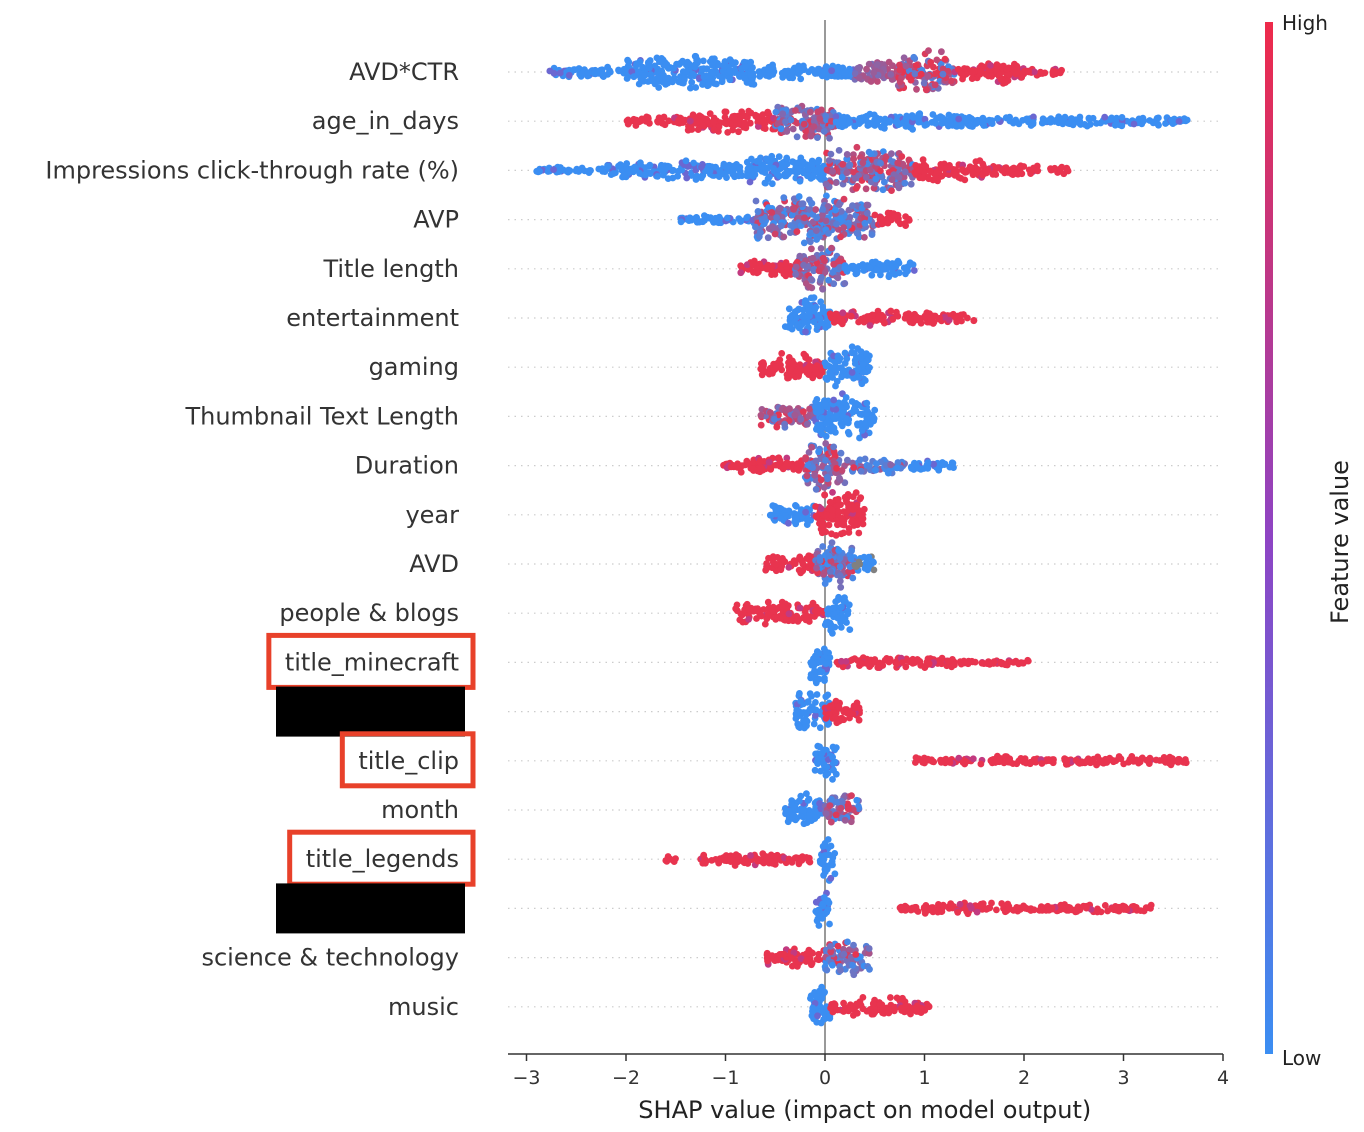 The image size is (1364, 1132). I want to click on feature-row-title-minecraft, so click(919, 666).